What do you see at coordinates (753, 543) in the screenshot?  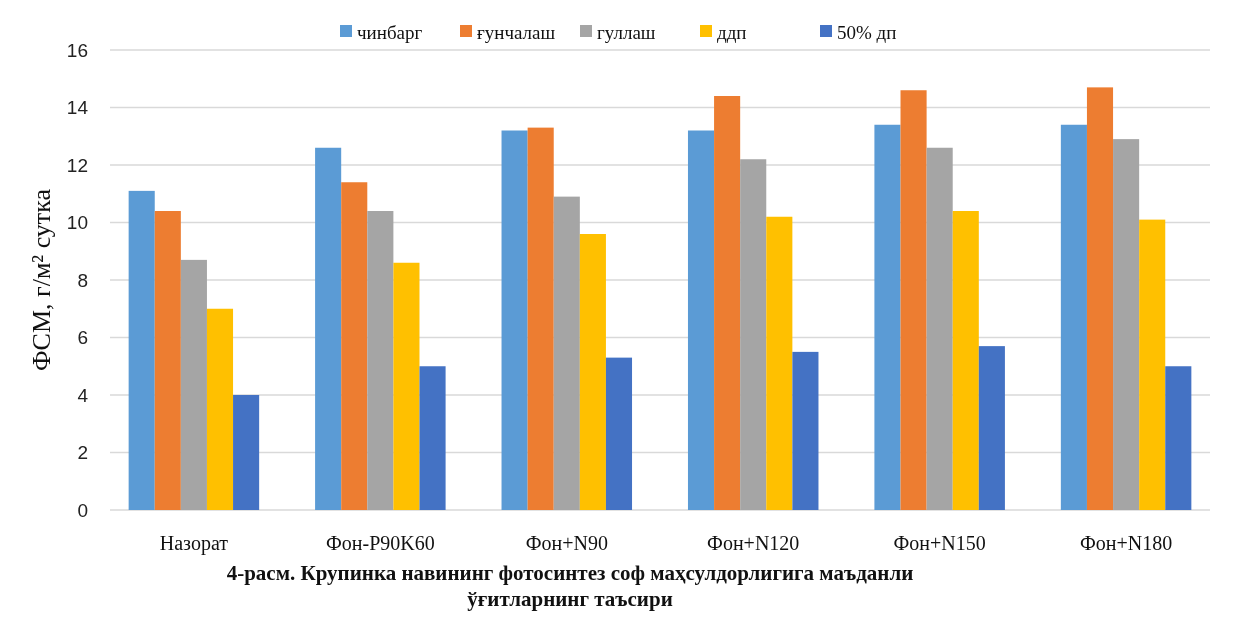 I see `x-tick-label: Фон+N120` at bounding box center [753, 543].